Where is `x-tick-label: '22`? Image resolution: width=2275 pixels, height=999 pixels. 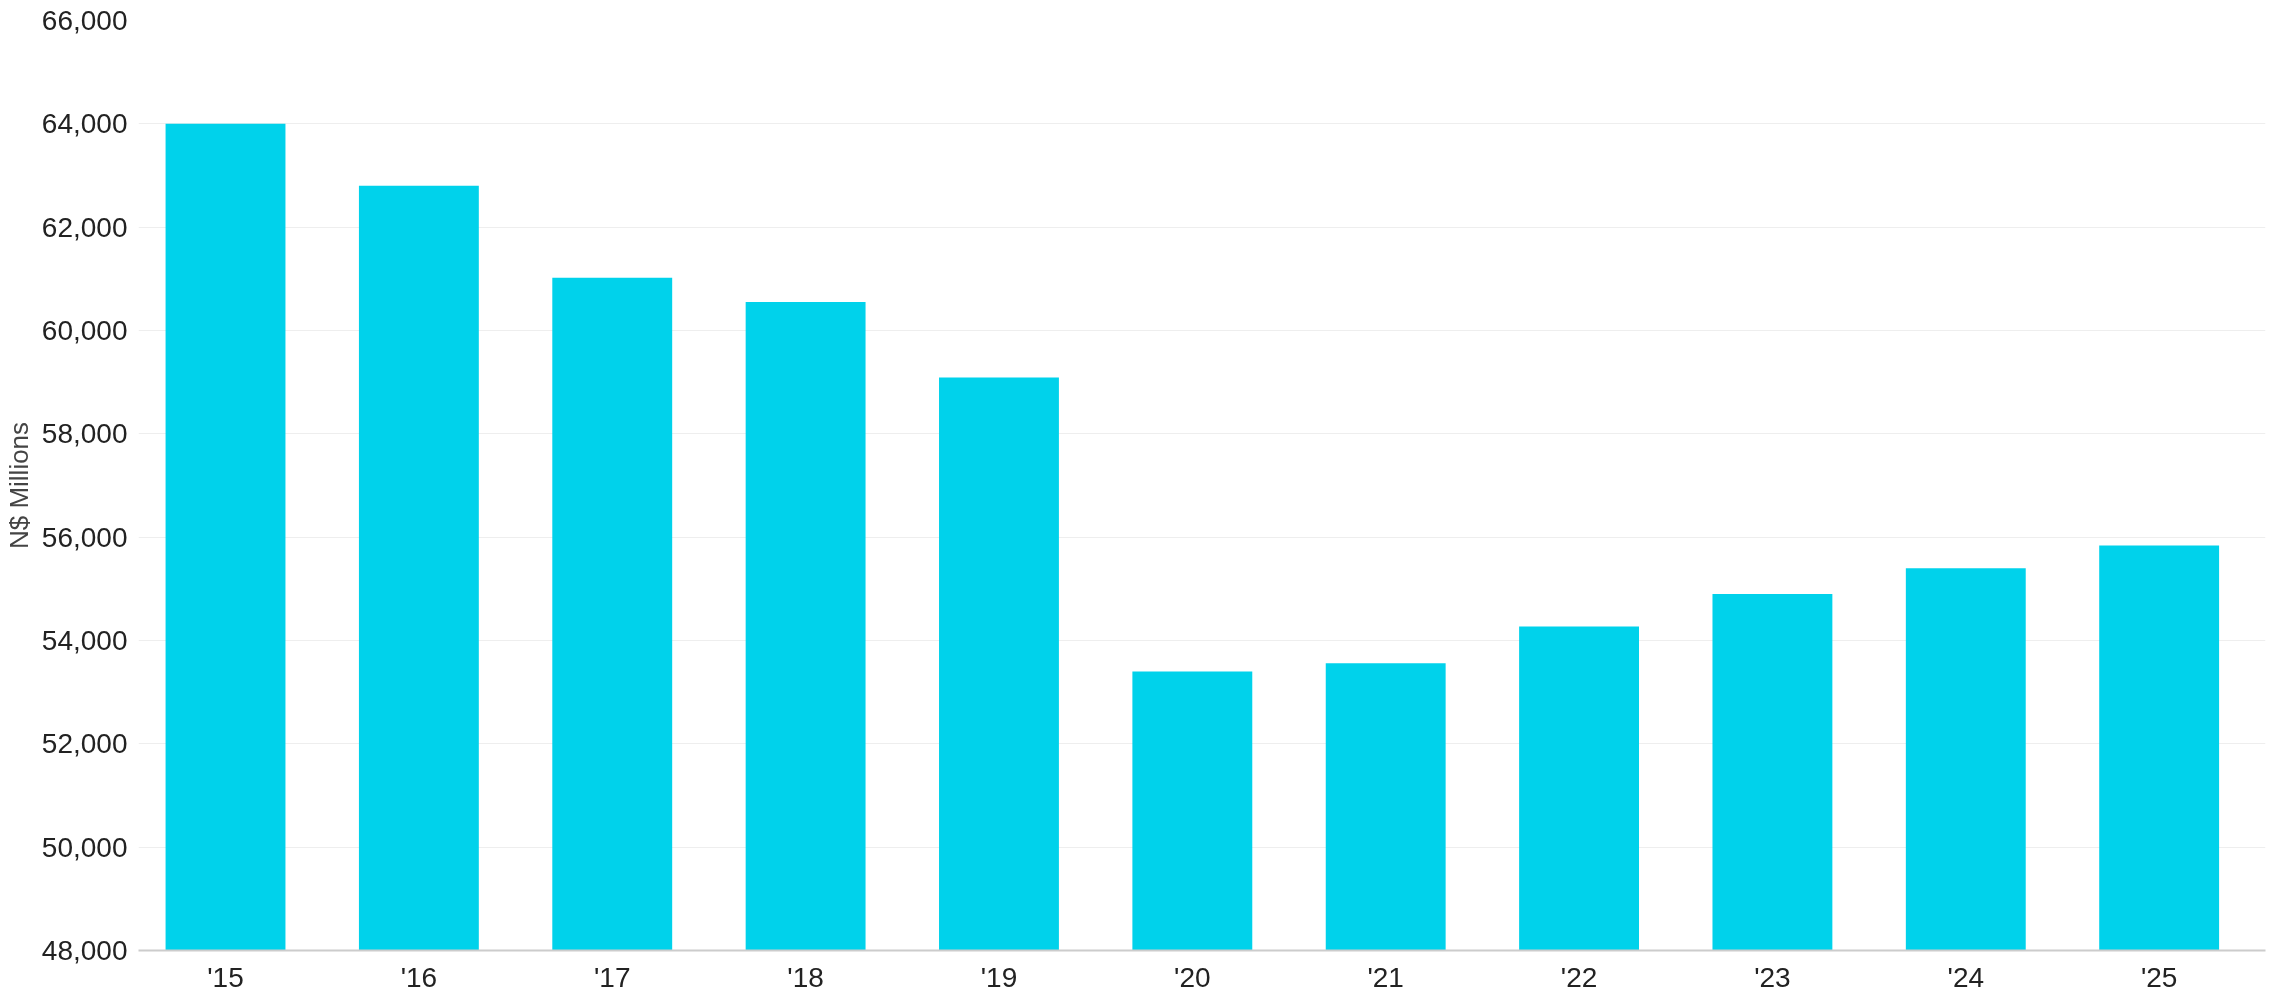
x-tick-label: '22 is located at coordinates (1579, 977).